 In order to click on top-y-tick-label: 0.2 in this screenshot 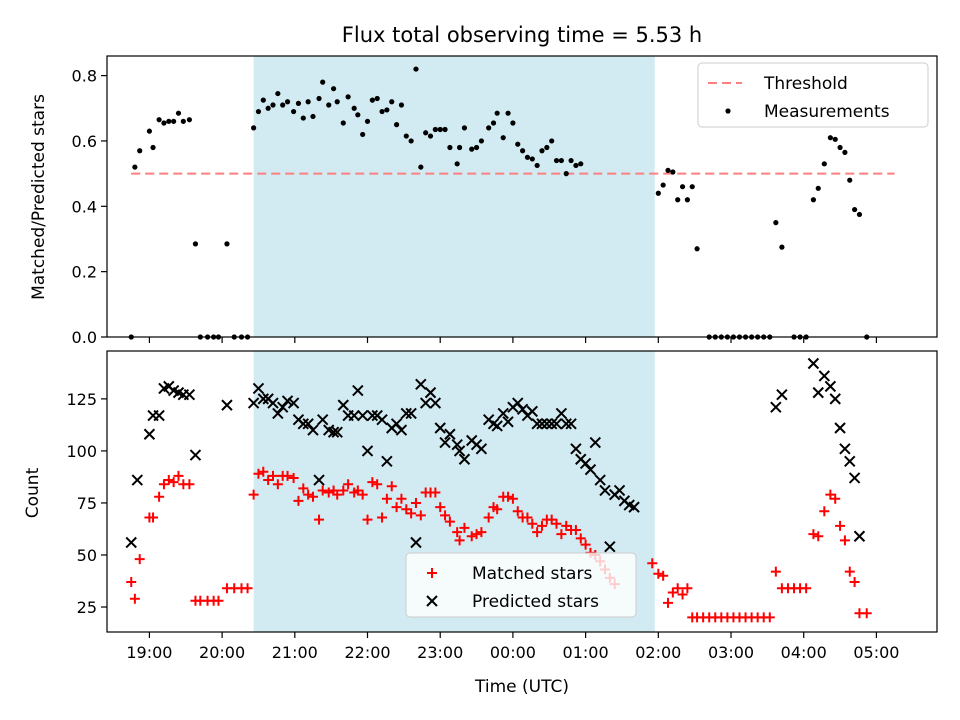, I will do `click(84, 272)`.